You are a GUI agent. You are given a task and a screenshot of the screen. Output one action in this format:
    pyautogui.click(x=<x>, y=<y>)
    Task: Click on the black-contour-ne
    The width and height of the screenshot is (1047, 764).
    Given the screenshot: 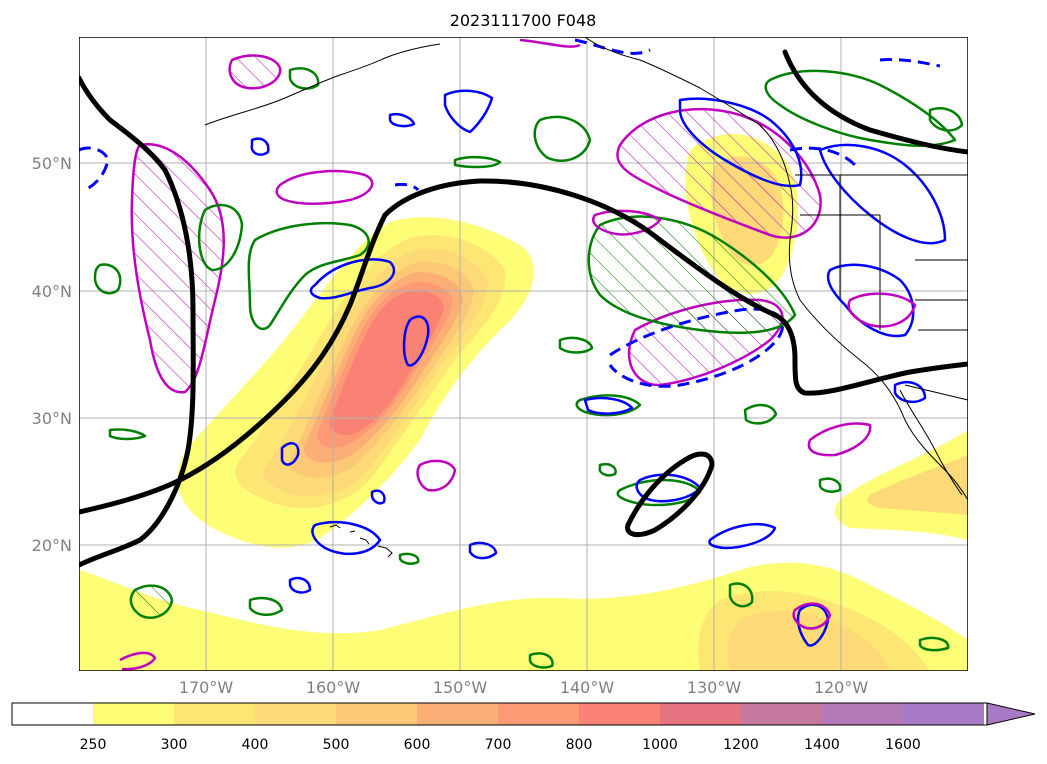 What is the action you would take?
    pyautogui.click(x=875, y=102)
    